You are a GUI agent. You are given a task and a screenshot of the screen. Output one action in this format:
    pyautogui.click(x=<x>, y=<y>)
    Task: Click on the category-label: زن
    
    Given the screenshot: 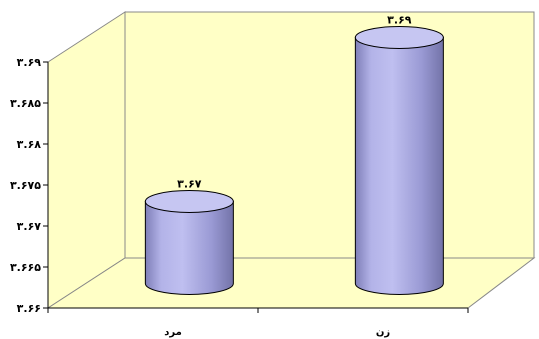 What is the action you would take?
    pyautogui.click(x=383, y=332)
    